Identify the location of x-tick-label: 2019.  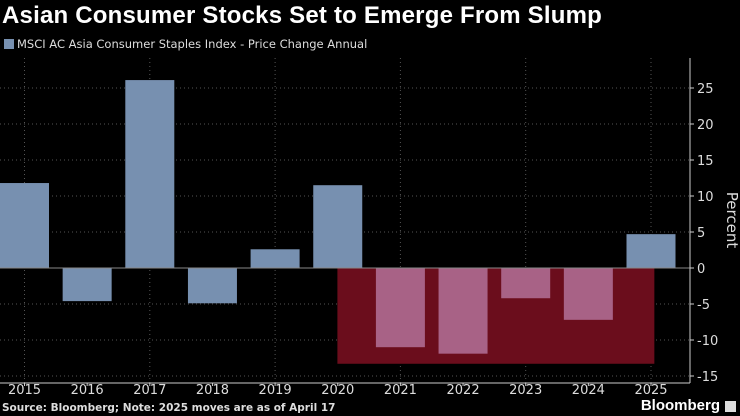
(275, 390).